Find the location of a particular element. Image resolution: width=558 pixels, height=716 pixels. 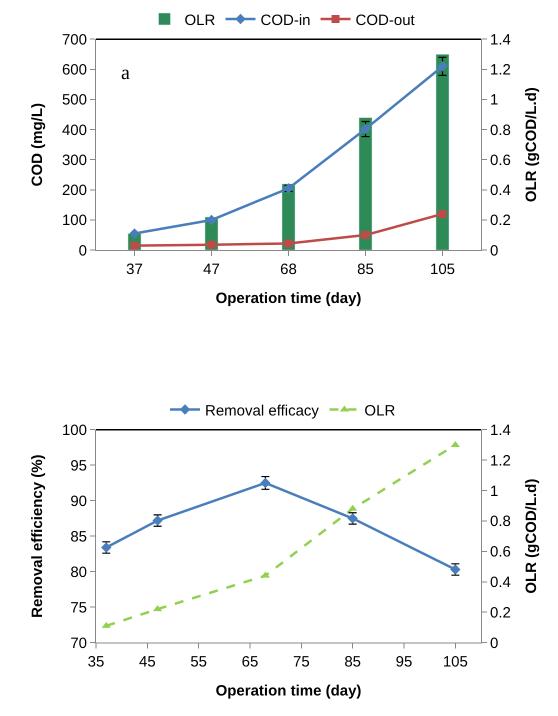

y-tick-label: 95 is located at coordinates (78, 465).